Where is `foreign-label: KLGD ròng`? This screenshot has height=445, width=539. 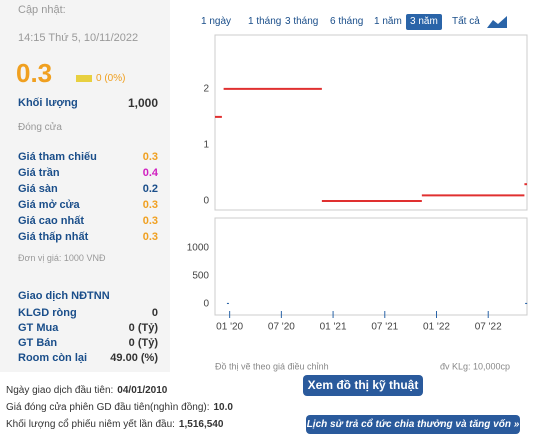 foreign-label: KLGD ròng is located at coordinates (47, 313).